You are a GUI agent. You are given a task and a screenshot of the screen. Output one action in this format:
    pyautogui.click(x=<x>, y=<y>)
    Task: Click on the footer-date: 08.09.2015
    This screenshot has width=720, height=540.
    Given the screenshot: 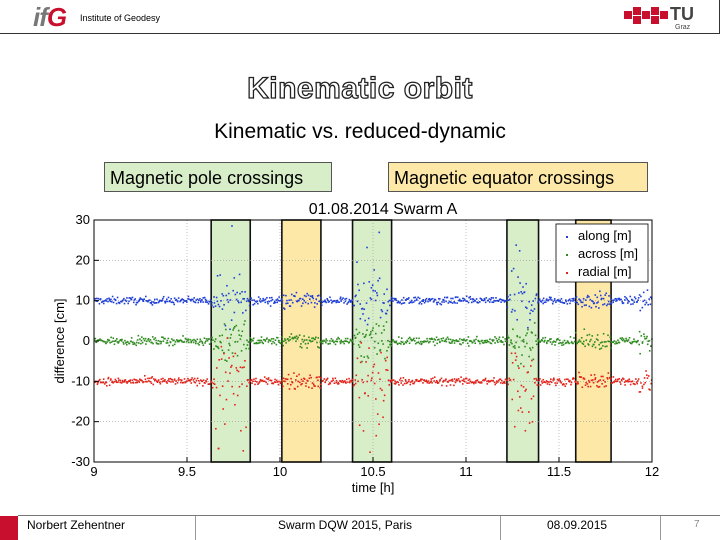 What is the action you would take?
    pyautogui.click(x=577, y=525)
    